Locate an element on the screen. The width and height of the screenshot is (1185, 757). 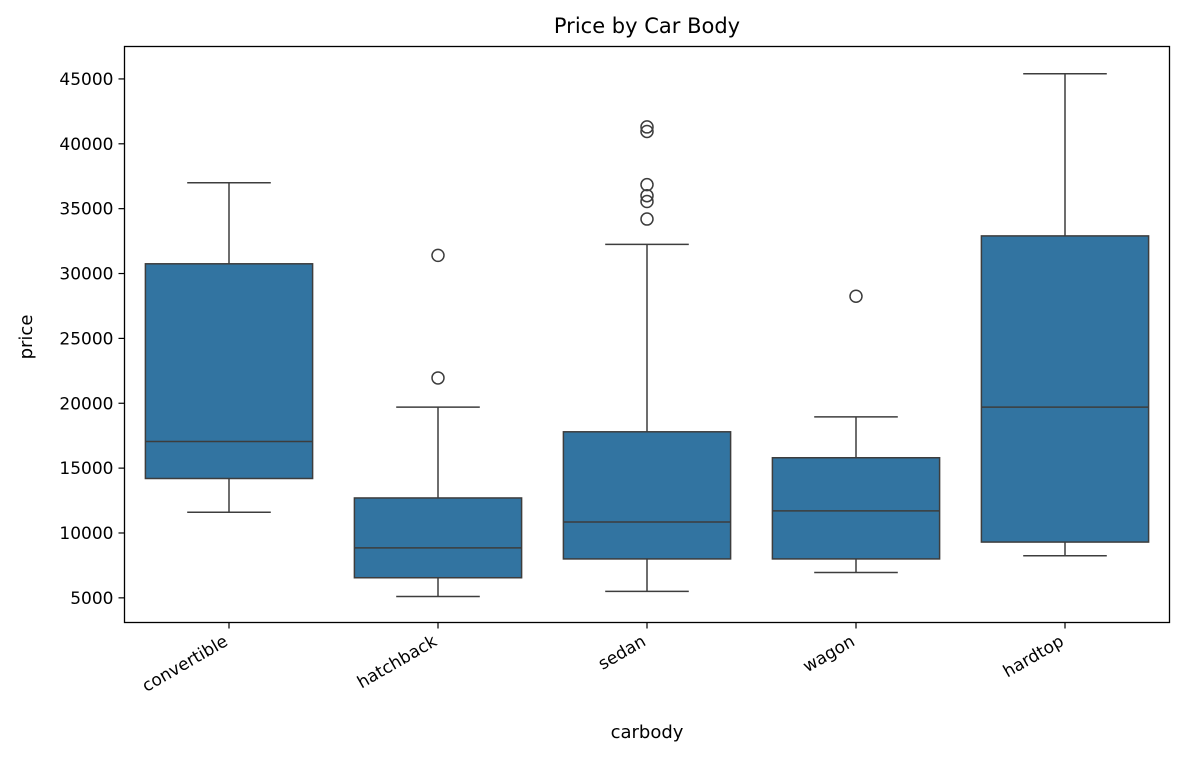
y-axis-label: price is located at coordinates (26, 337).